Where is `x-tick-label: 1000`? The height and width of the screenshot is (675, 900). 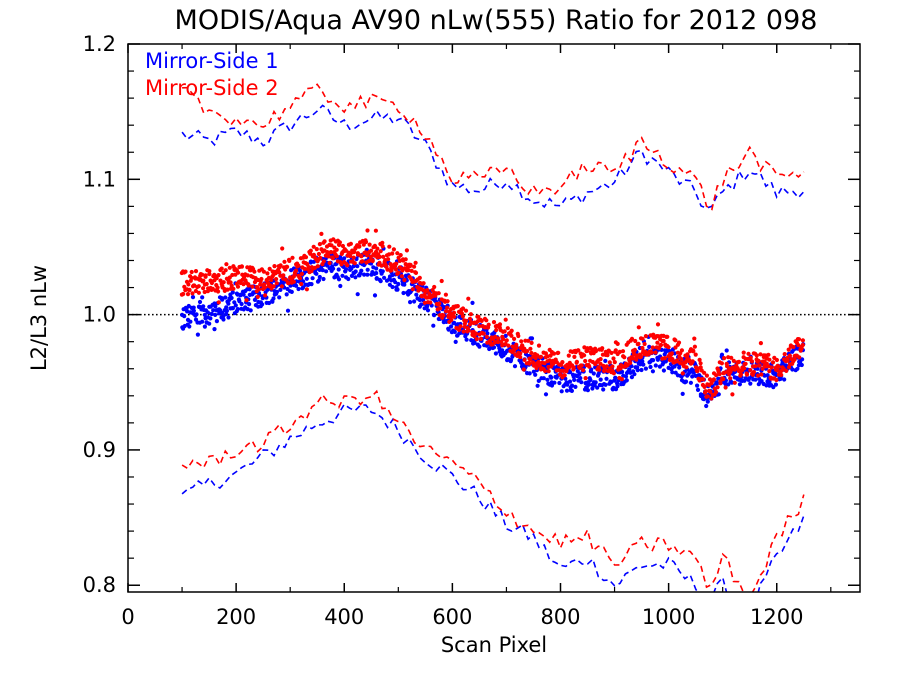
x-tick-label: 1000 is located at coordinates (668, 617).